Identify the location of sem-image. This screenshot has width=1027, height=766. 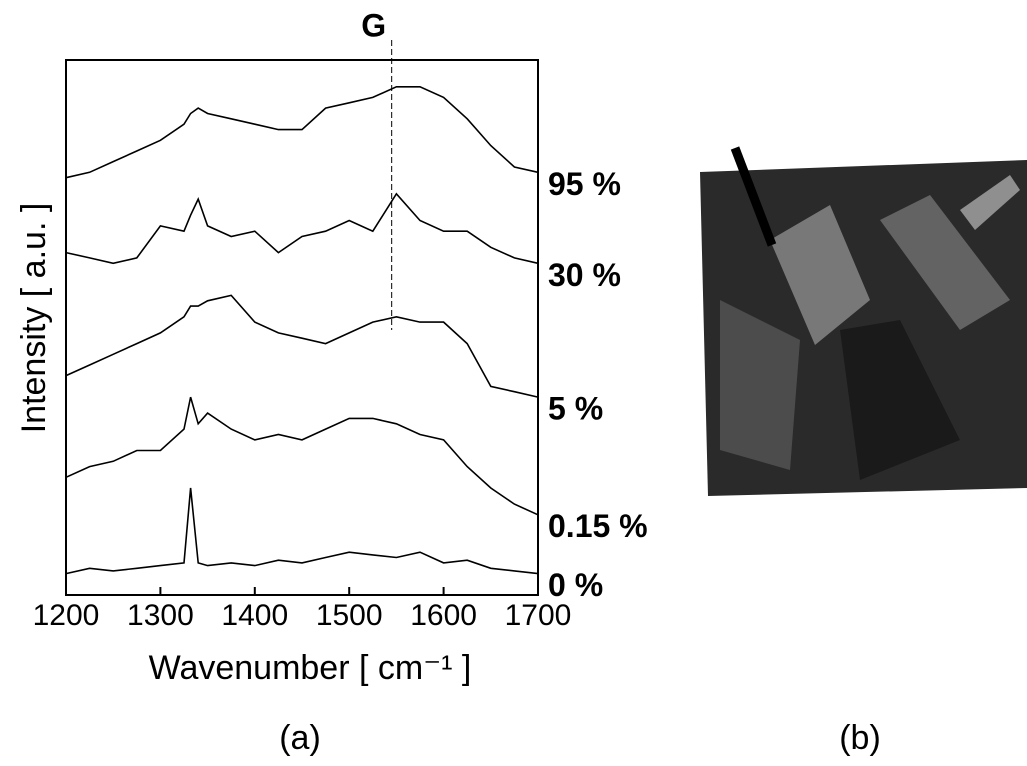
(863, 321).